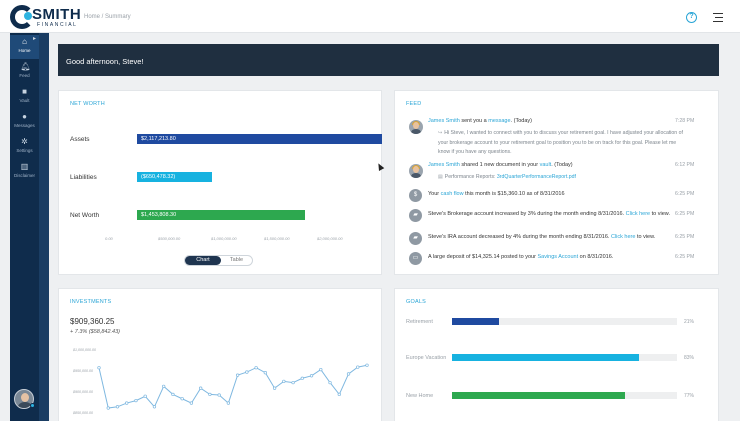  What do you see at coordinates (330, 238) in the screenshot?
I see `axis-tick-label: $2,000,000.00` at bounding box center [330, 238].